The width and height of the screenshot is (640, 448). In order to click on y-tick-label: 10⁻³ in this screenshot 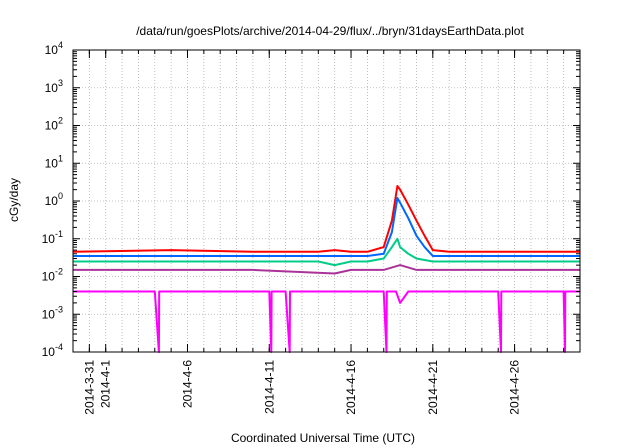, I will do `click(52, 312)`.